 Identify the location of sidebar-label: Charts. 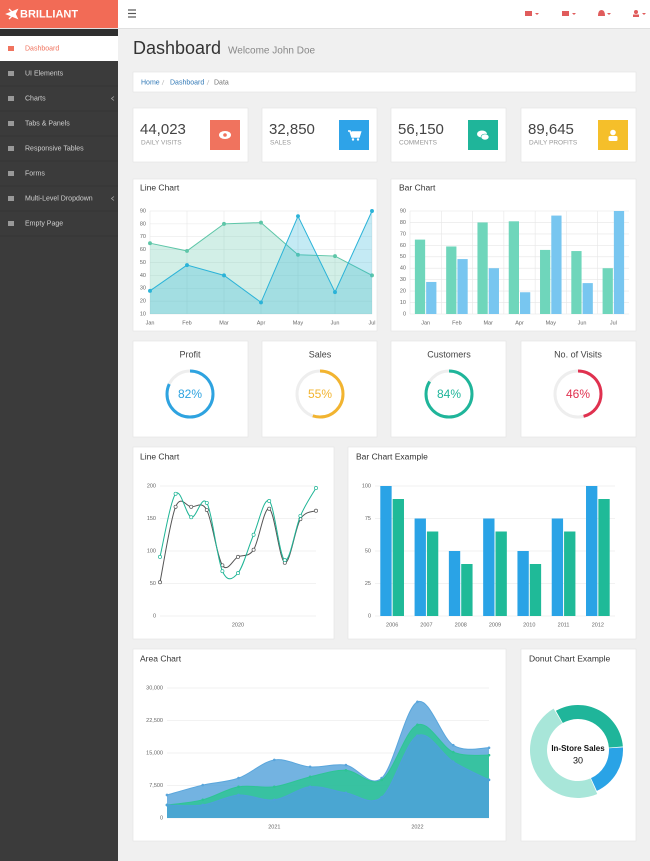
(35, 98).